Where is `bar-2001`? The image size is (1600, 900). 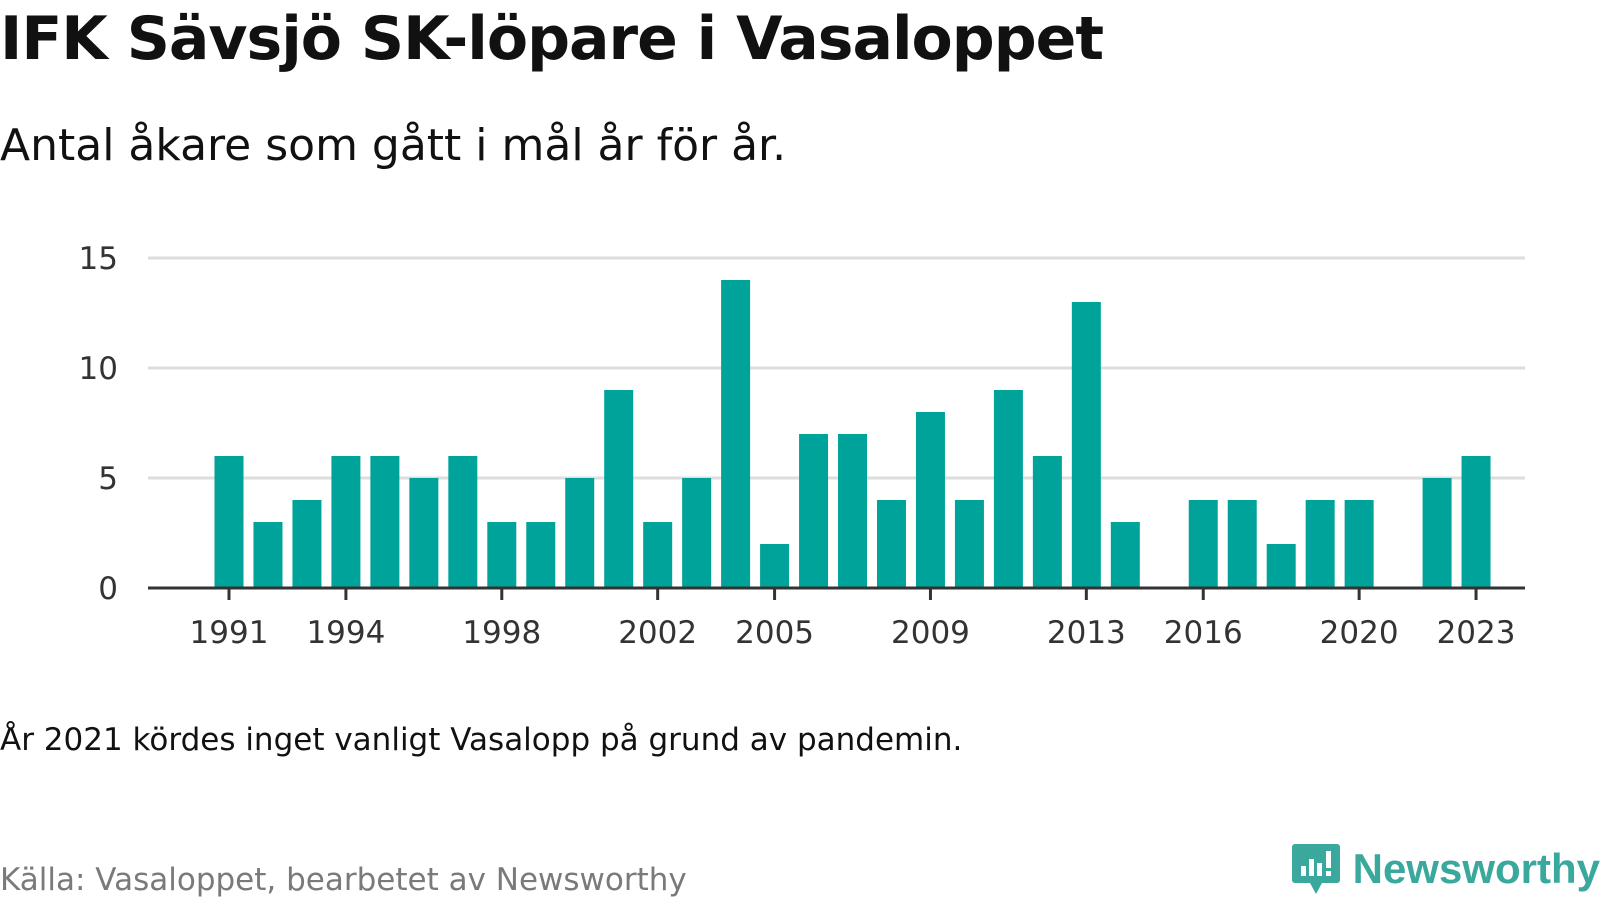
bar-2001 is located at coordinates (619, 489).